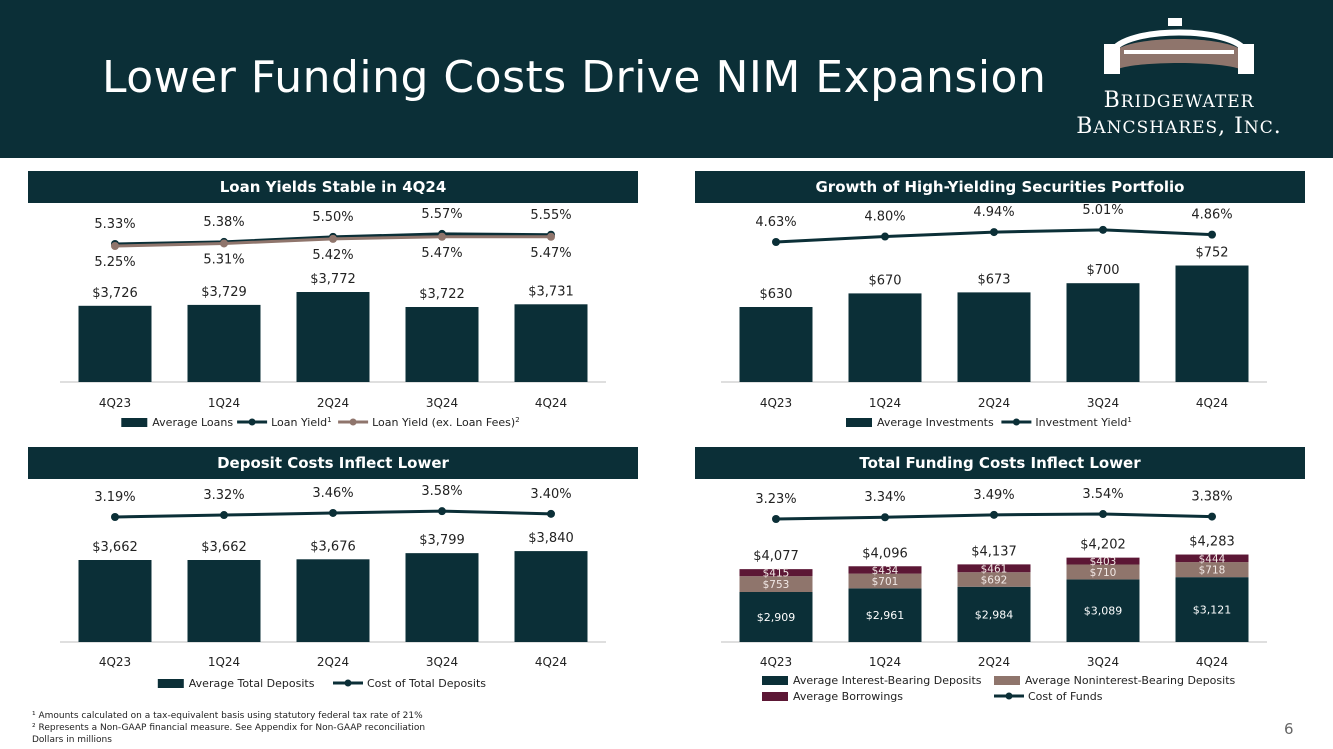 This screenshot has width=1333, height=749. I want to click on legend-label: Average Investments, so click(935, 422).